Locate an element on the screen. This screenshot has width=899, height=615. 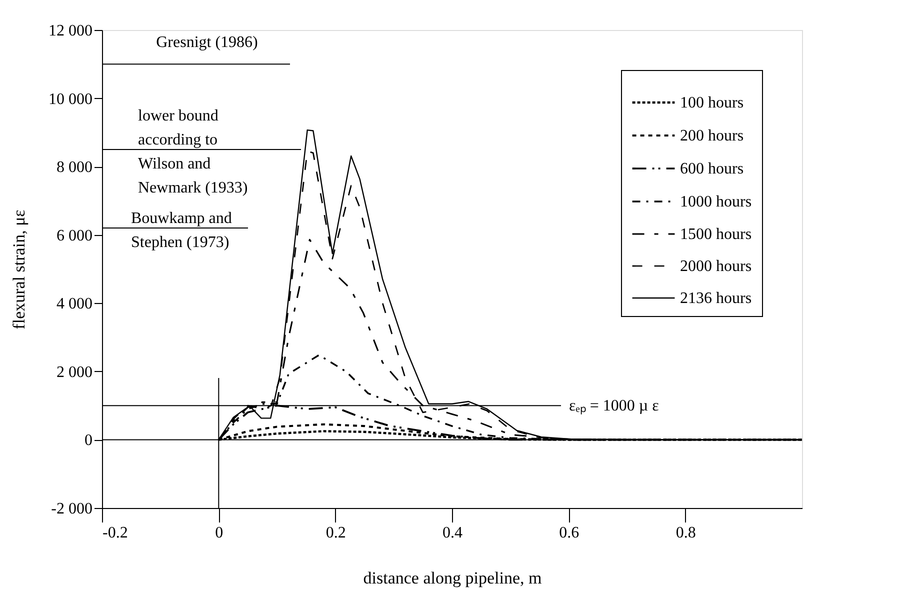
legend-label: 600 hours is located at coordinates (712, 169).